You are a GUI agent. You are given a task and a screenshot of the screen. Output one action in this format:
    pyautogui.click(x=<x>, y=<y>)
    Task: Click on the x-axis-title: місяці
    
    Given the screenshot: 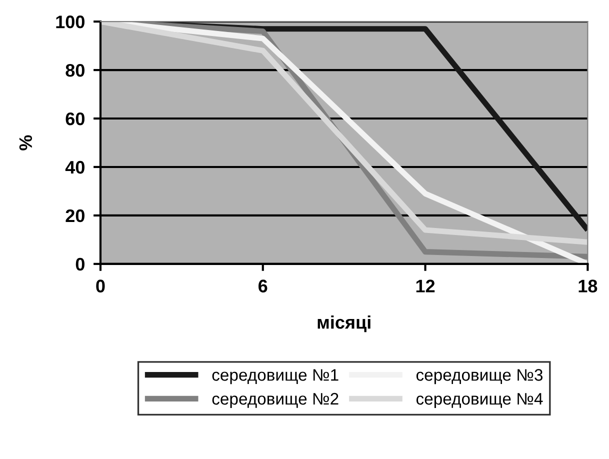 What is the action you would take?
    pyautogui.click(x=344, y=323)
    